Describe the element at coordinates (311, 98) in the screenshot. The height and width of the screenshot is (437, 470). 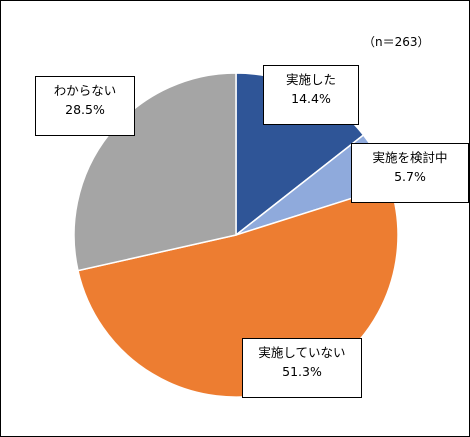
I see `slice-value-text: 14.4%` at that location.